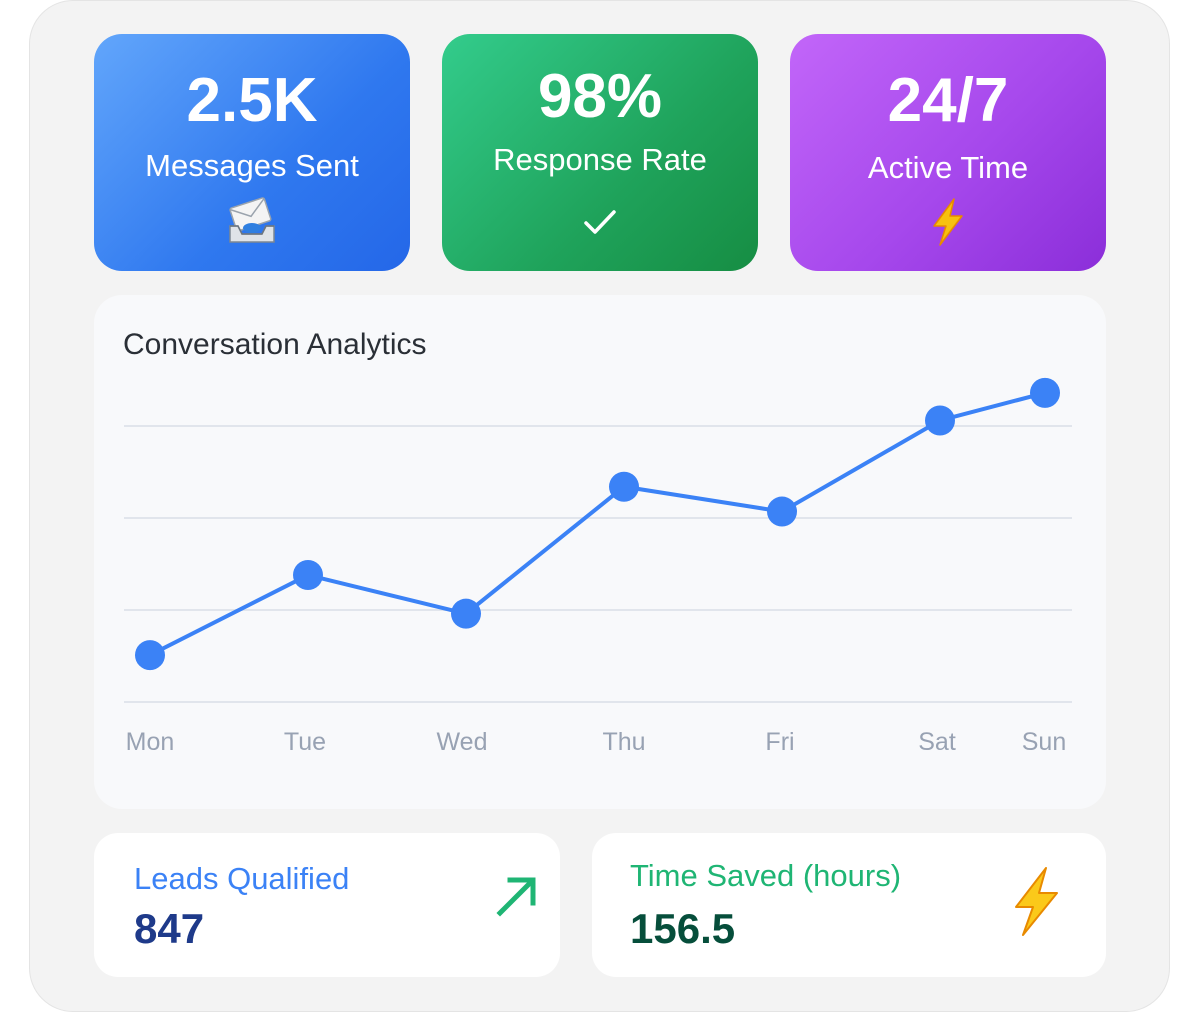 The width and height of the screenshot is (1200, 1014). Describe the element at coordinates (948, 100) in the screenshot. I see `stat-value: 24/7` at that location.